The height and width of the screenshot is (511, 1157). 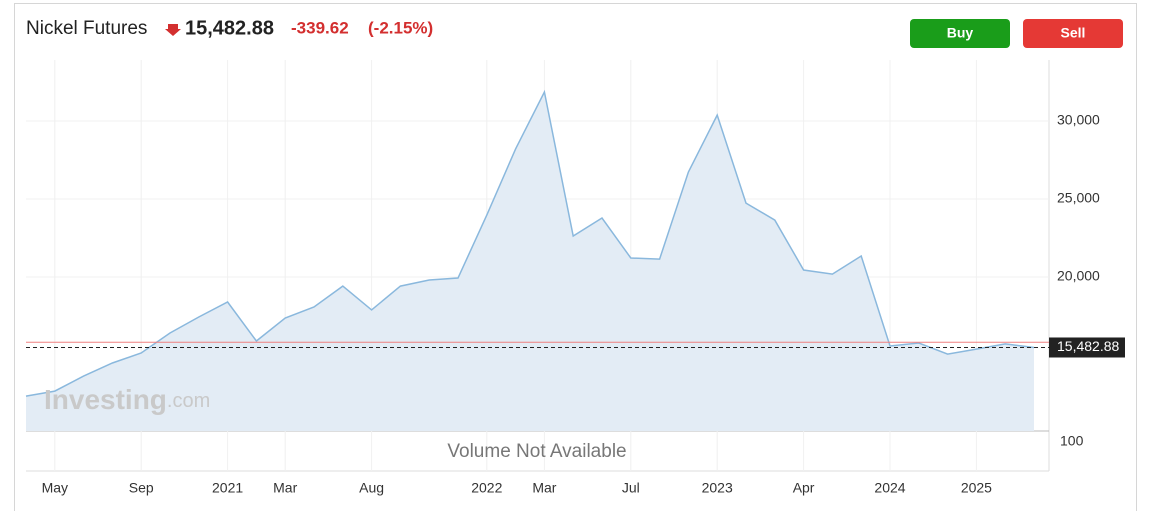 I want to click on x-tick-label: 2022, so click(x=486, y=488).